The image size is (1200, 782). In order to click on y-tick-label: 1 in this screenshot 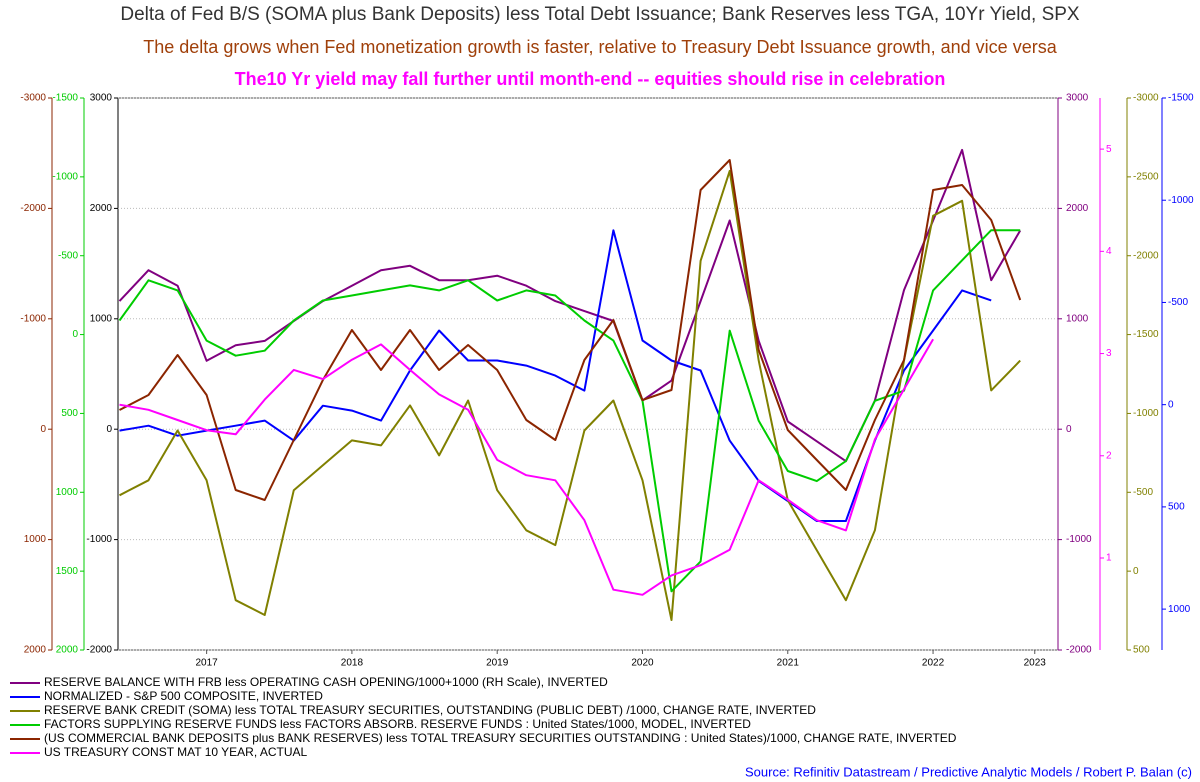, I will do `click(1109, 558)`.